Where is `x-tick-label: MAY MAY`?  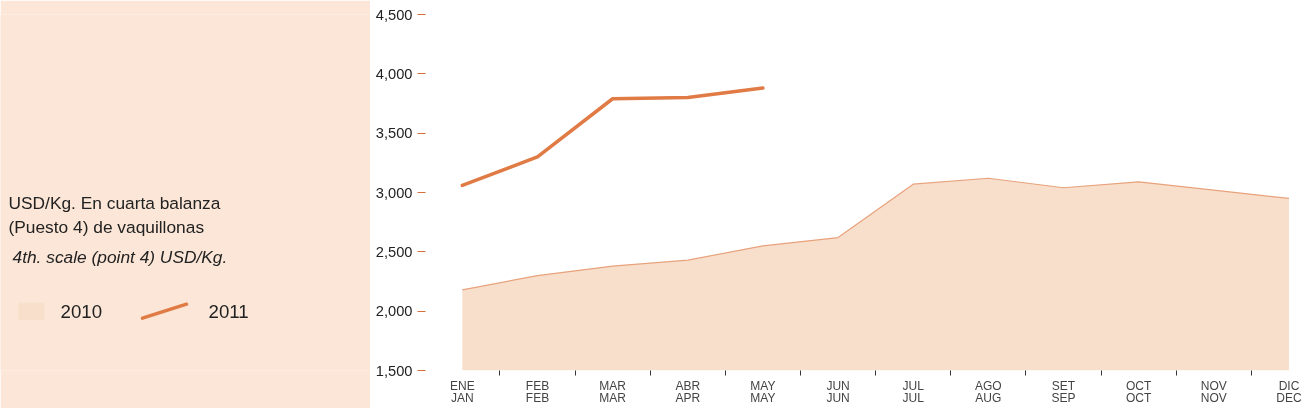
x-tick-label: MAY MAY is located at coordinates (763, 392).